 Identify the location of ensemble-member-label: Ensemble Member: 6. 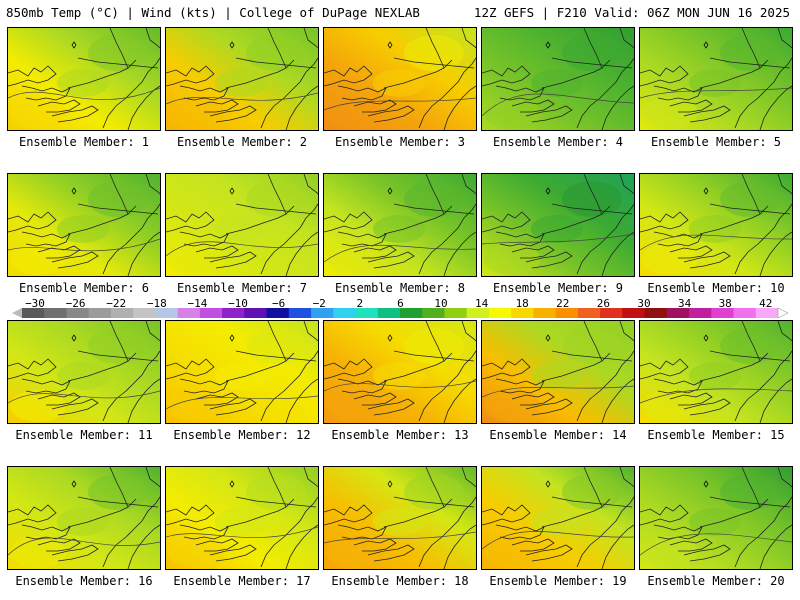
(84, 288).